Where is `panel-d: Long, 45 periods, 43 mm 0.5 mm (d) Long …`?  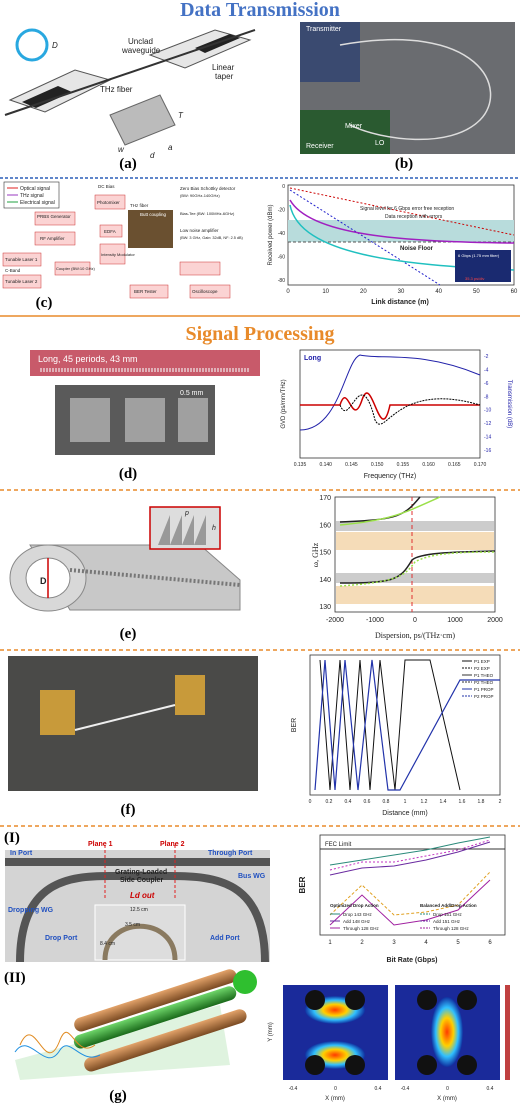 panel-d: Long, 45 periods, 43 mm 0.5 mm (d) Long … is located at coordinates (271, 415).